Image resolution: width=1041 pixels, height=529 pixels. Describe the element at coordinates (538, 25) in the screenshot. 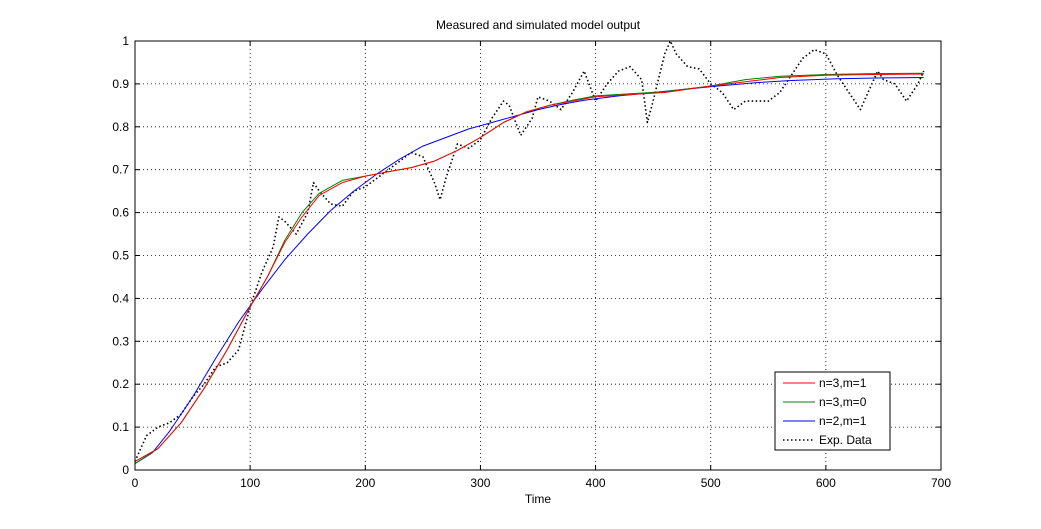

I see `chart-title: Measured and simulated model output` at that location.